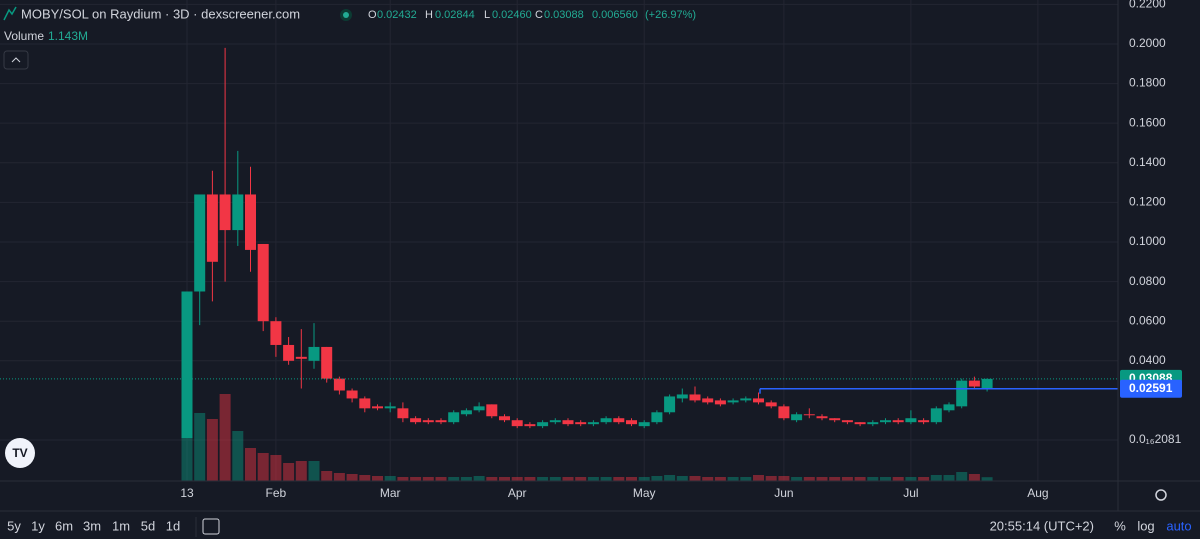 The height and width of the screenshot is (539, 1200). I want to click on change-value: 0.006560, so click(615, 15).